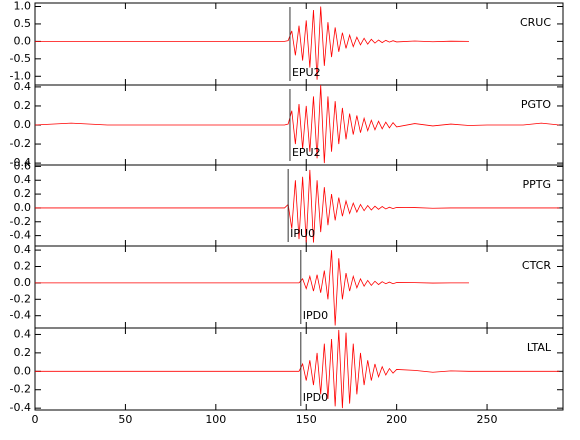  What do you see at coordinates (396, 419) in the screenshot?
I see `x-tick-label: 200` at bounding box center [396, 419].